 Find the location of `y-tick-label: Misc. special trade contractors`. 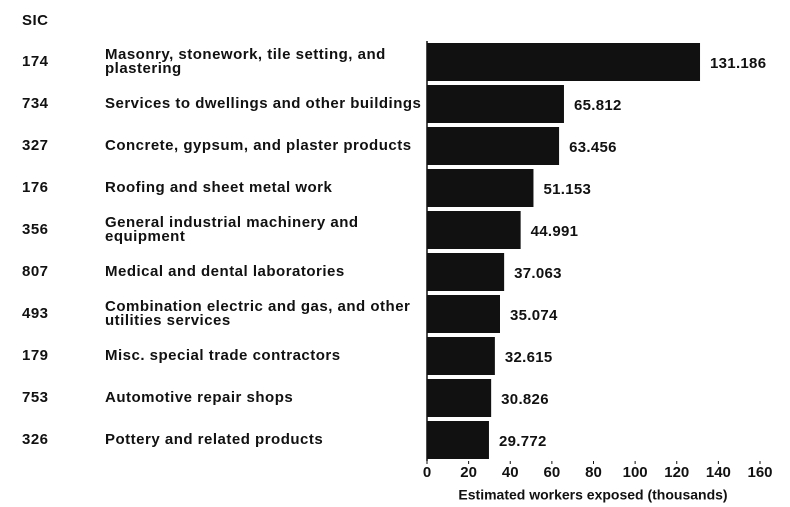

y-tick-label: Misc. special trade contractors is located at coordinates (223, 355).